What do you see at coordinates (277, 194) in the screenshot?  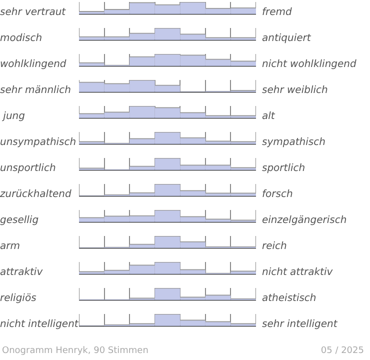 I see `y2-axis-title: forsch` at bounding box center [277, 194].